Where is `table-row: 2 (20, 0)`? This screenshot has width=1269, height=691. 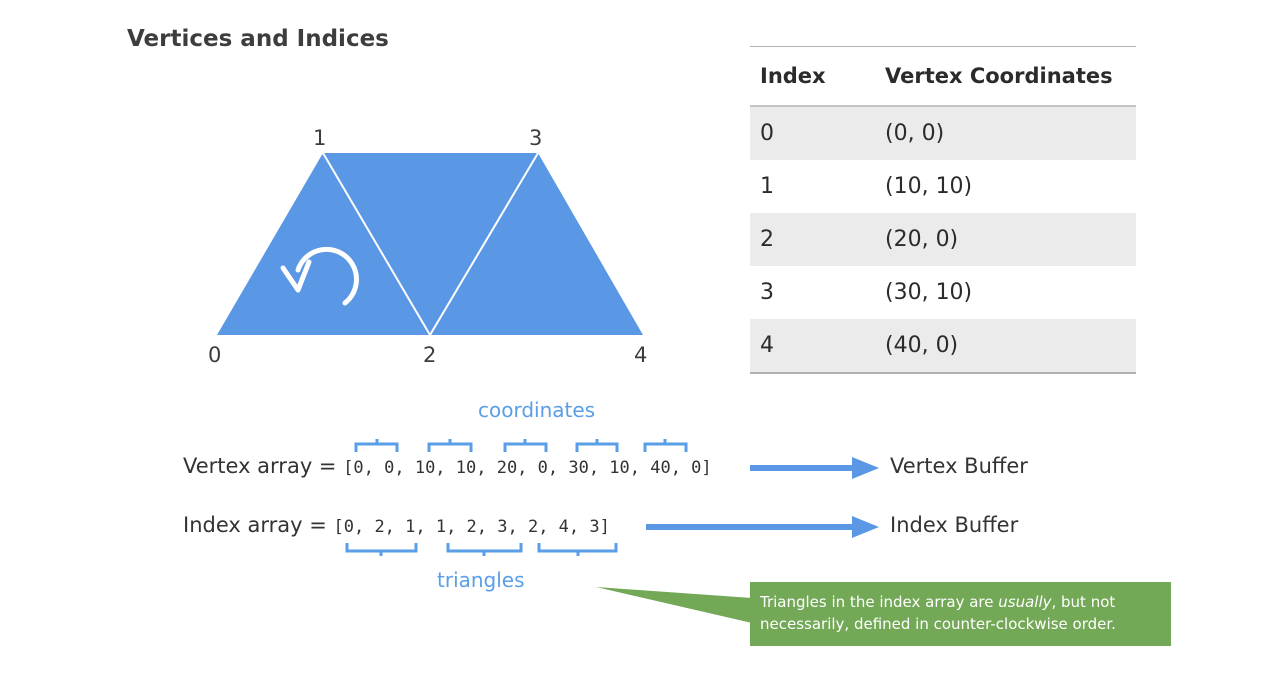 table-row: 2 (20, 0) is located at coordinates (943, 239).